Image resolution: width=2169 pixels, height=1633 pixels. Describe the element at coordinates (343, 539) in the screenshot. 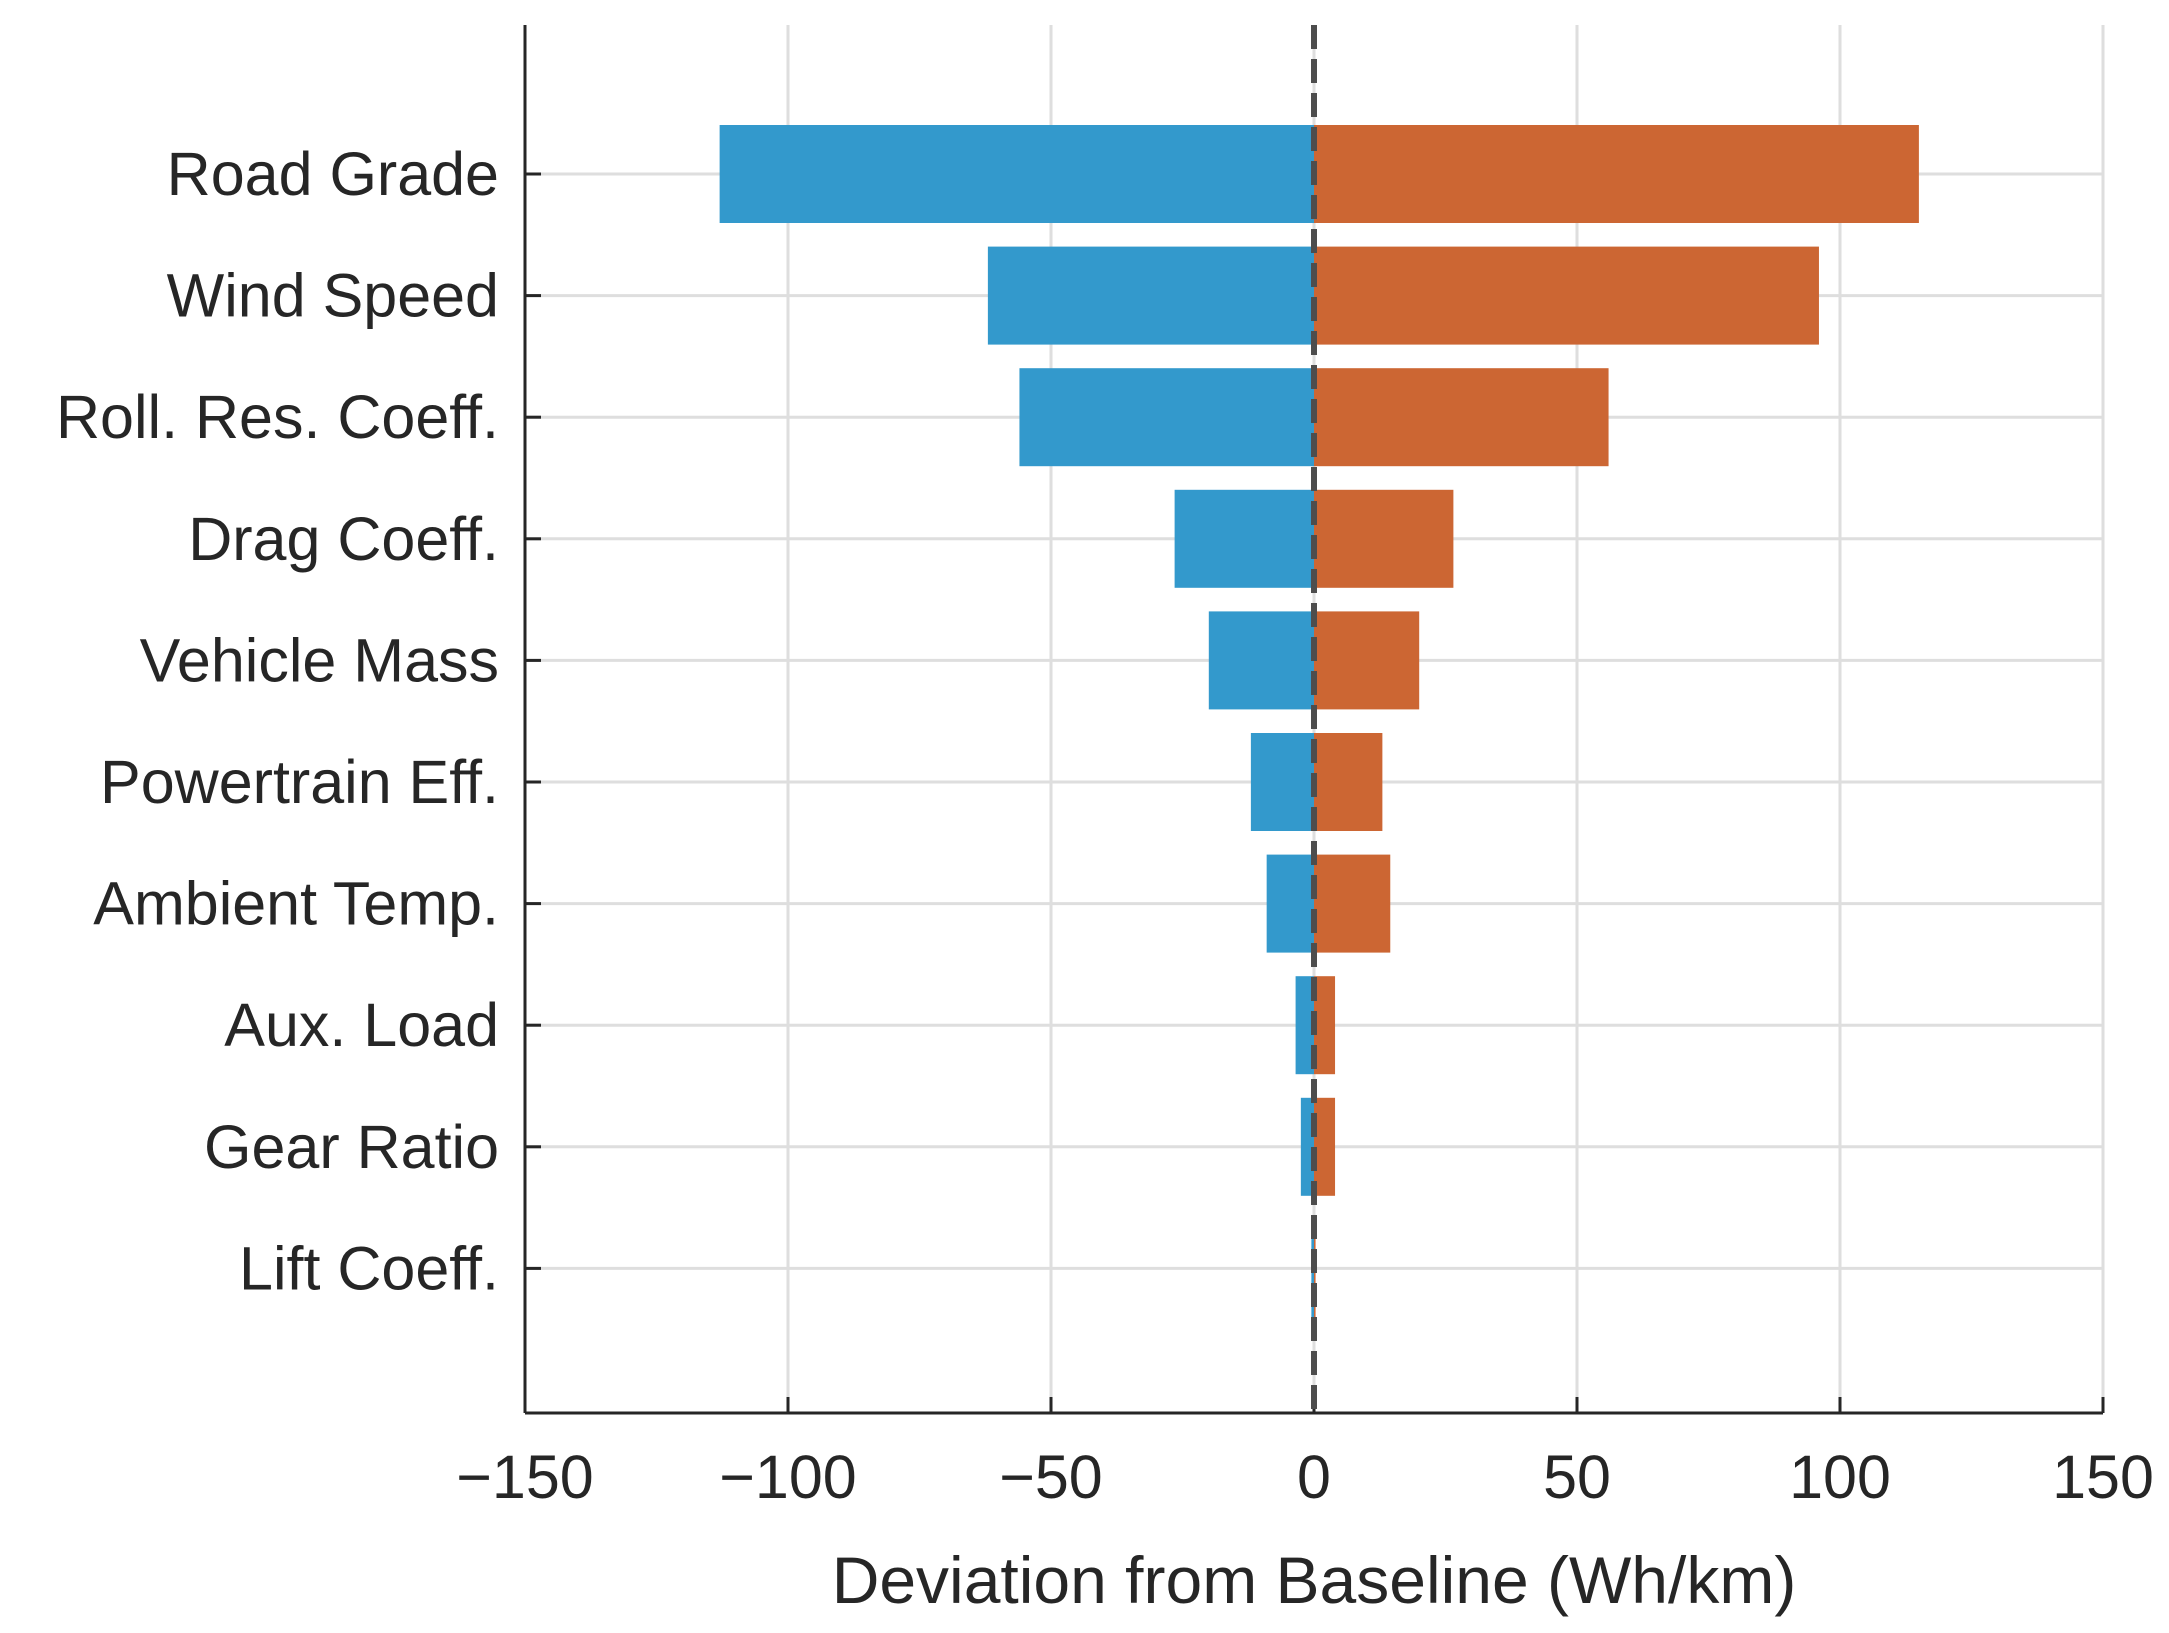

I see `y-tick-label-3: Drag Coeff.` at that location.